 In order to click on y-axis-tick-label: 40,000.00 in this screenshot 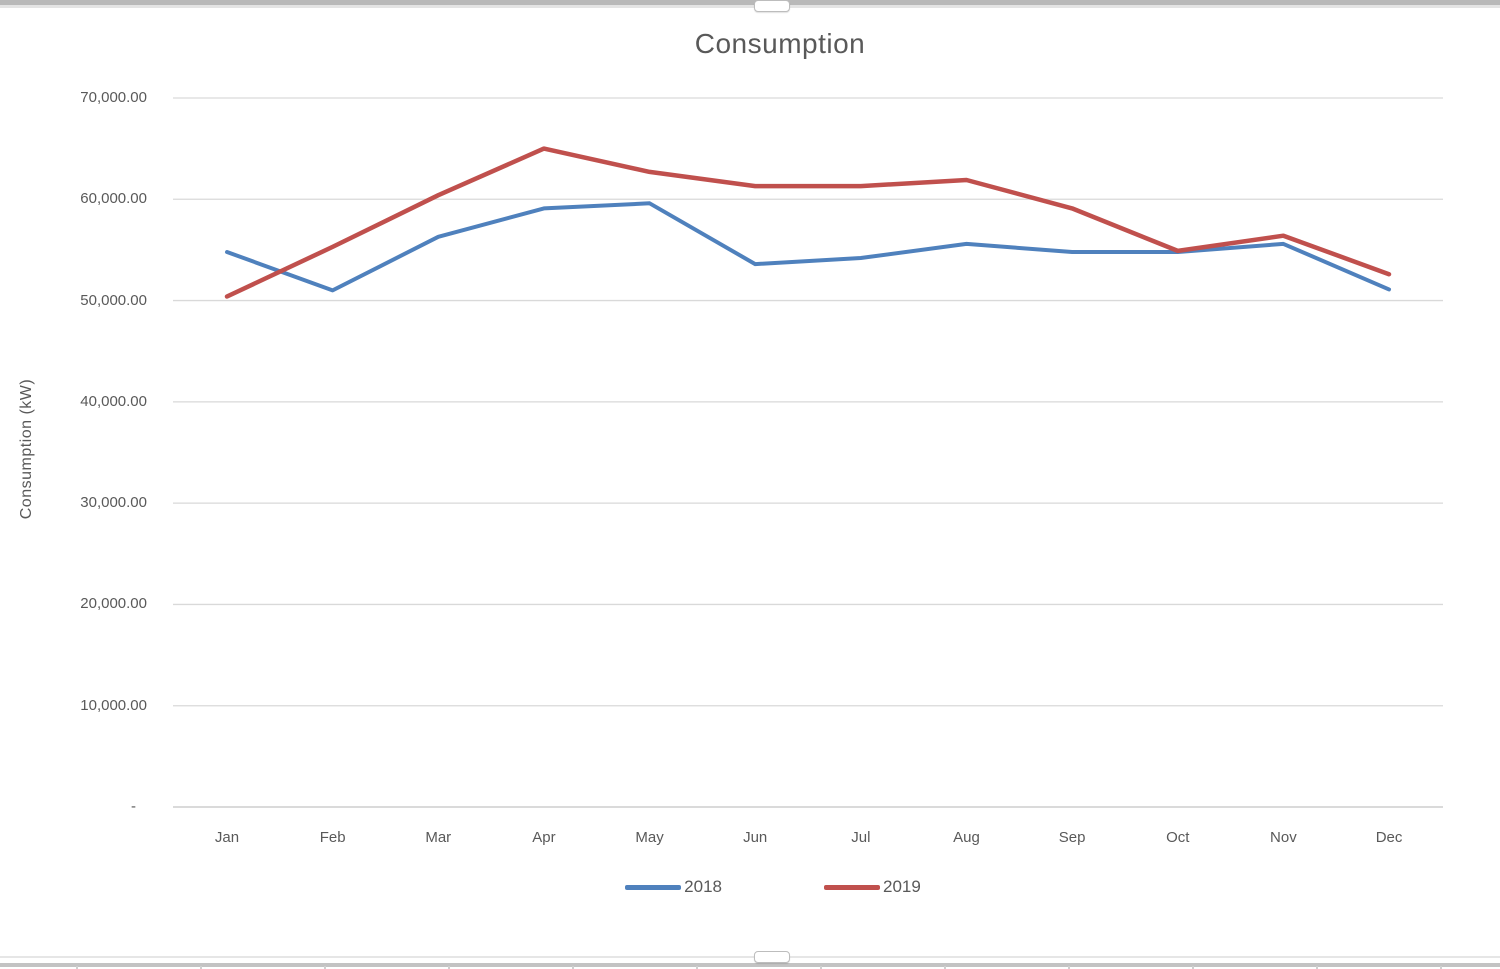, I will do `click(113, 401)`.